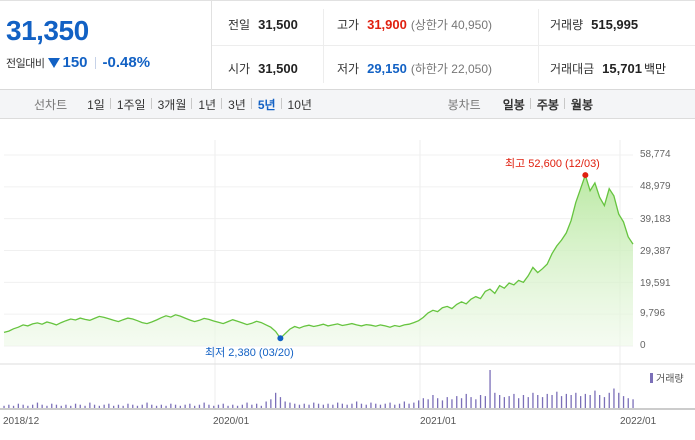 The image size is (695, 440). Describe the element at coordinates (655, 251) in the screenshot. I see `y-tick-label: 29,387` at that location.